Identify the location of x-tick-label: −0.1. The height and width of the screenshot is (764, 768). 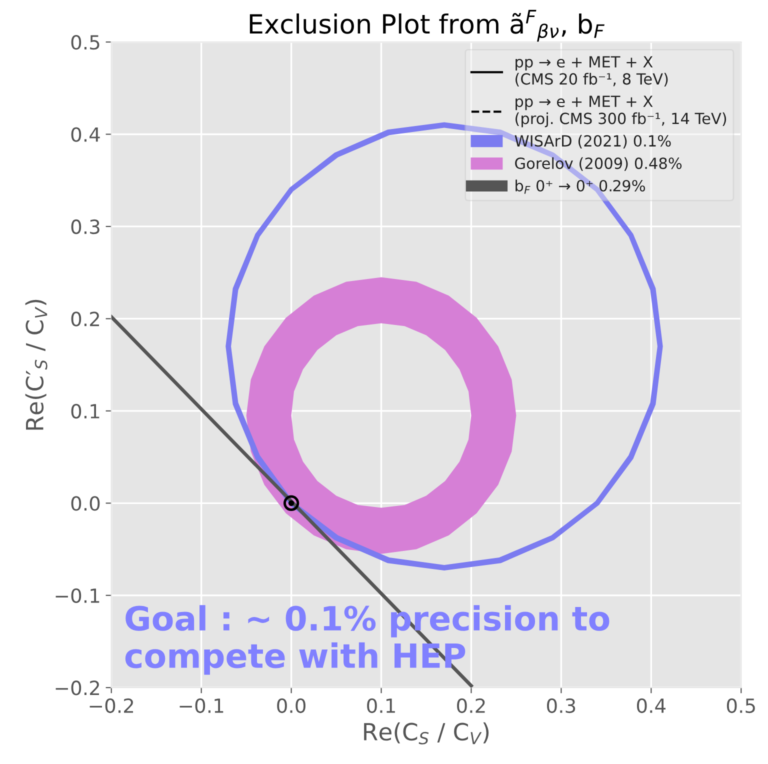
(202, 706).